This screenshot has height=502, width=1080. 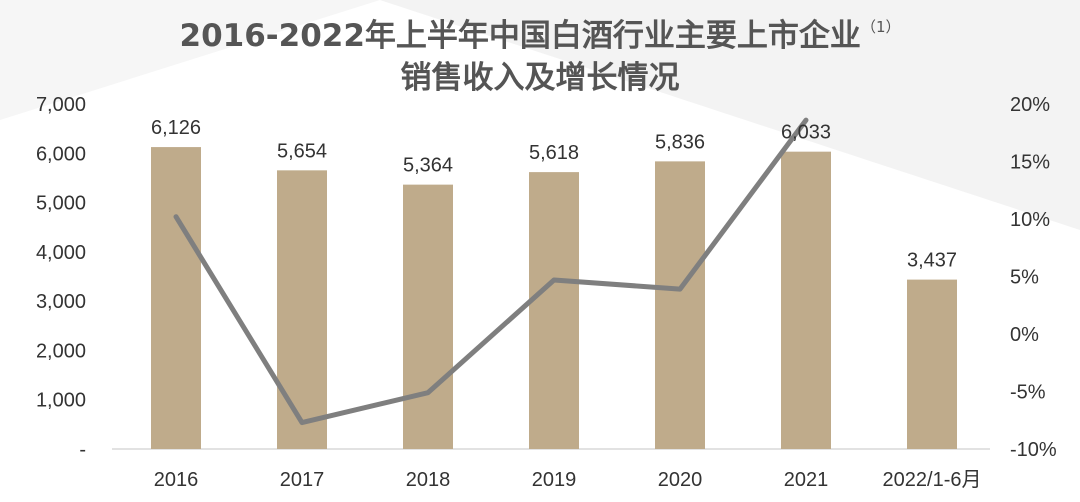 I want to click on chart-title-line1: 2016-2022年上半年中国白酒行业主要上市企业（1）, so click(x=540, y=32).